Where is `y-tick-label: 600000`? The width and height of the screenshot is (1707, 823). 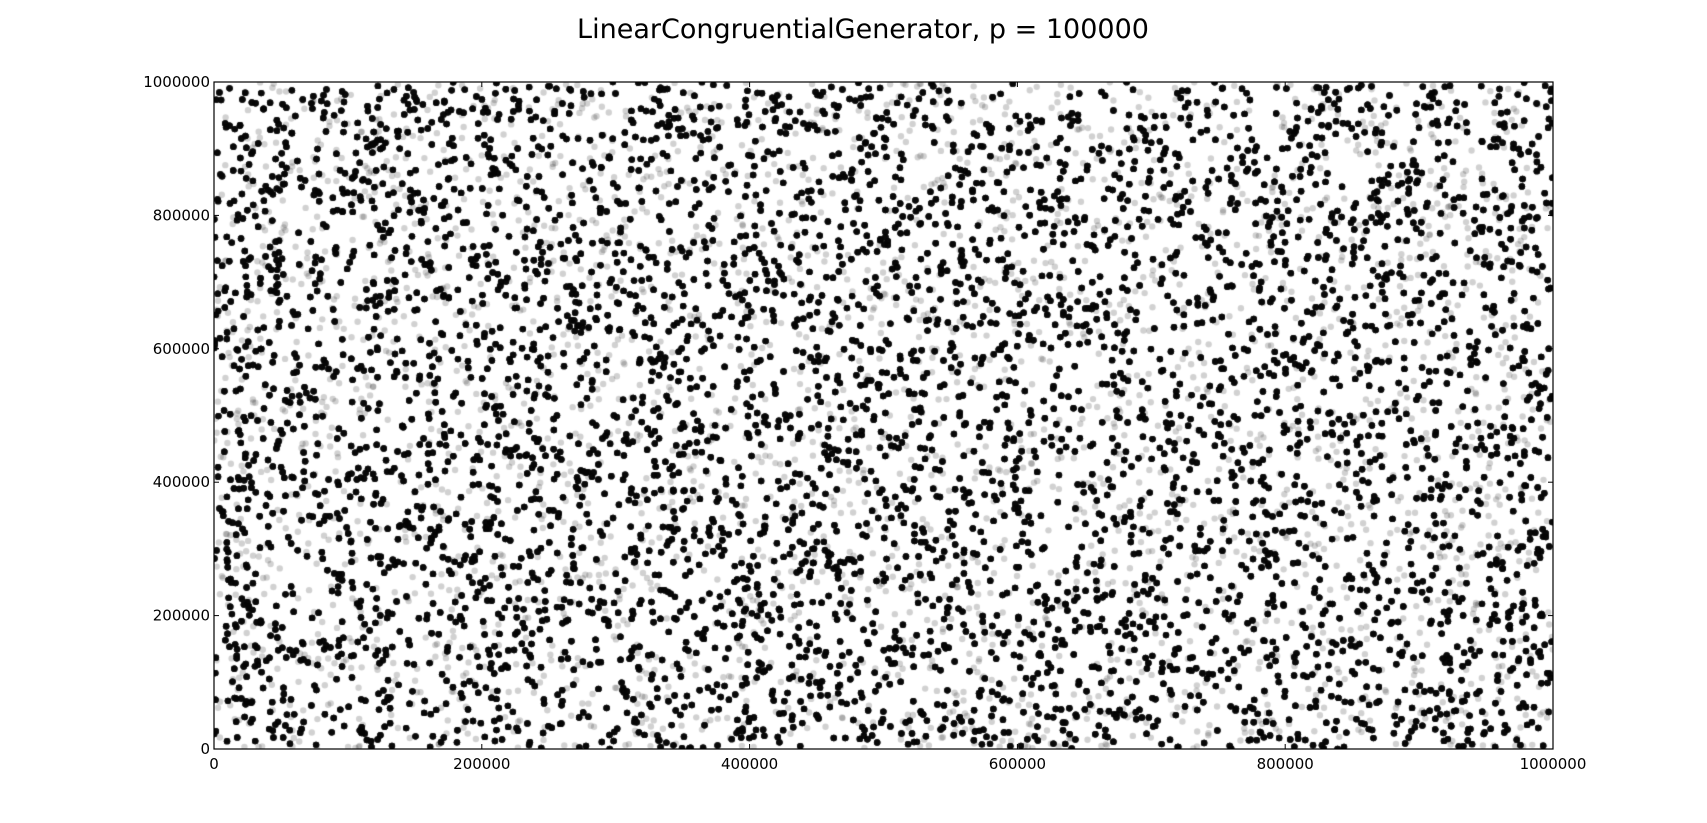
y-tick-label: 600000 is located at coordinates (181, 349).